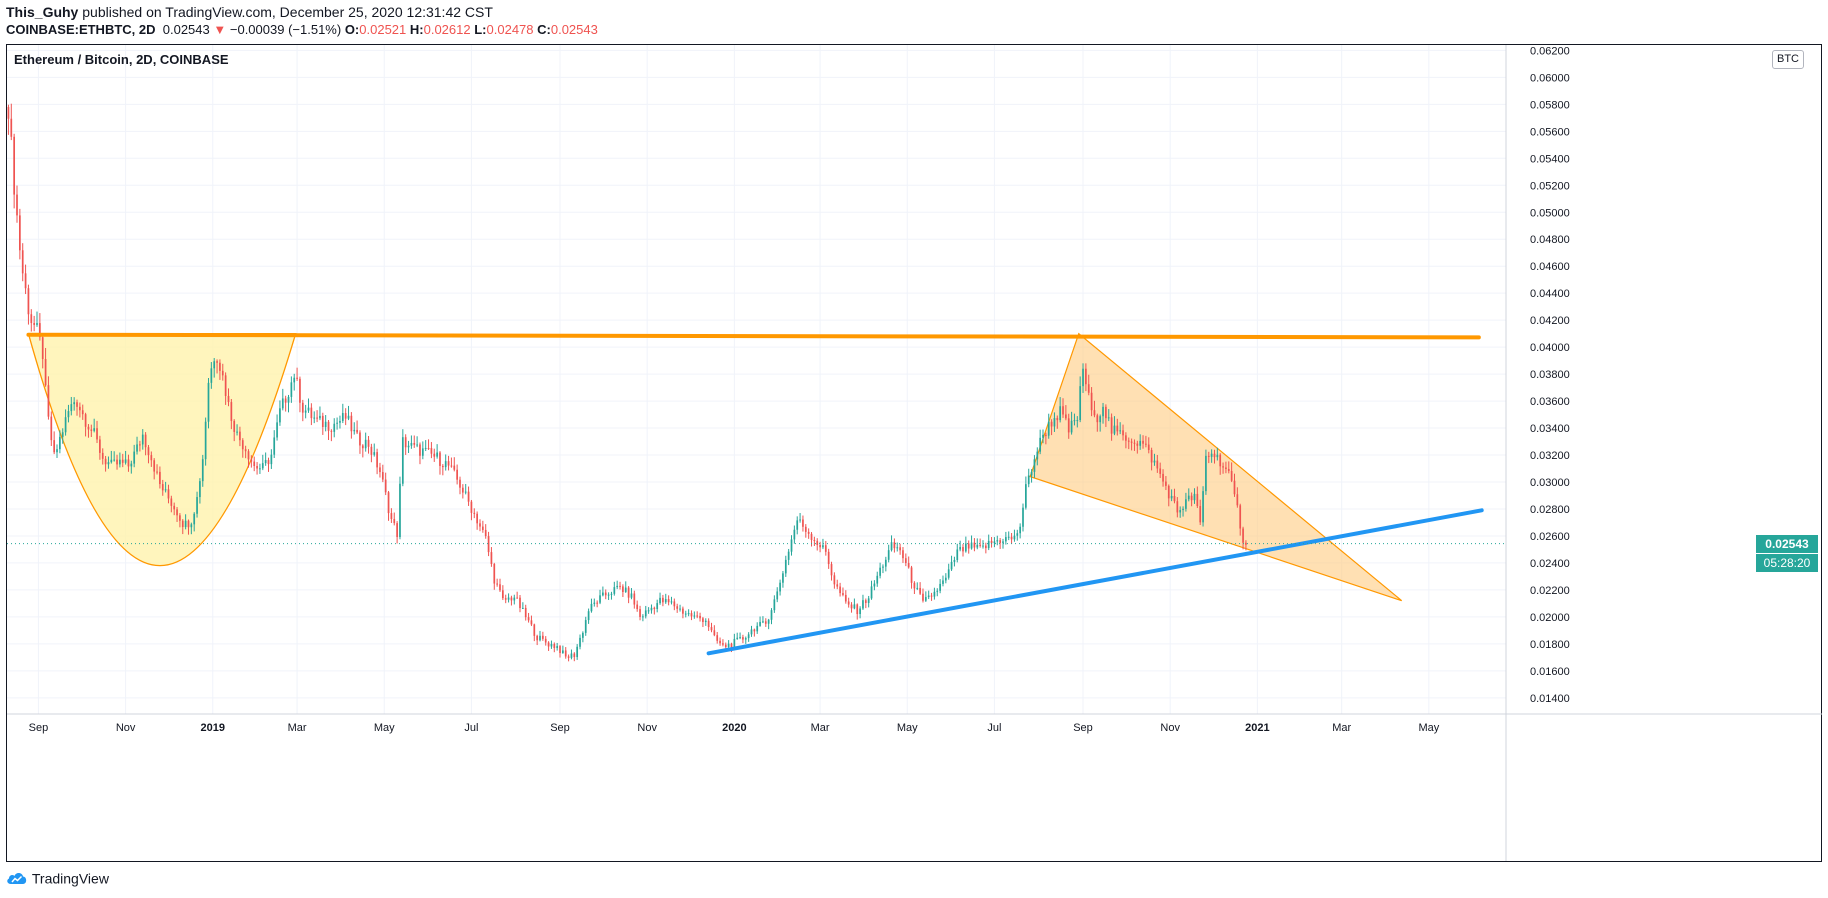 The image size is (1828, 898). Describe the element at coordinates (416, 29) in the screenshot. I see `high-label: H:` at that location.